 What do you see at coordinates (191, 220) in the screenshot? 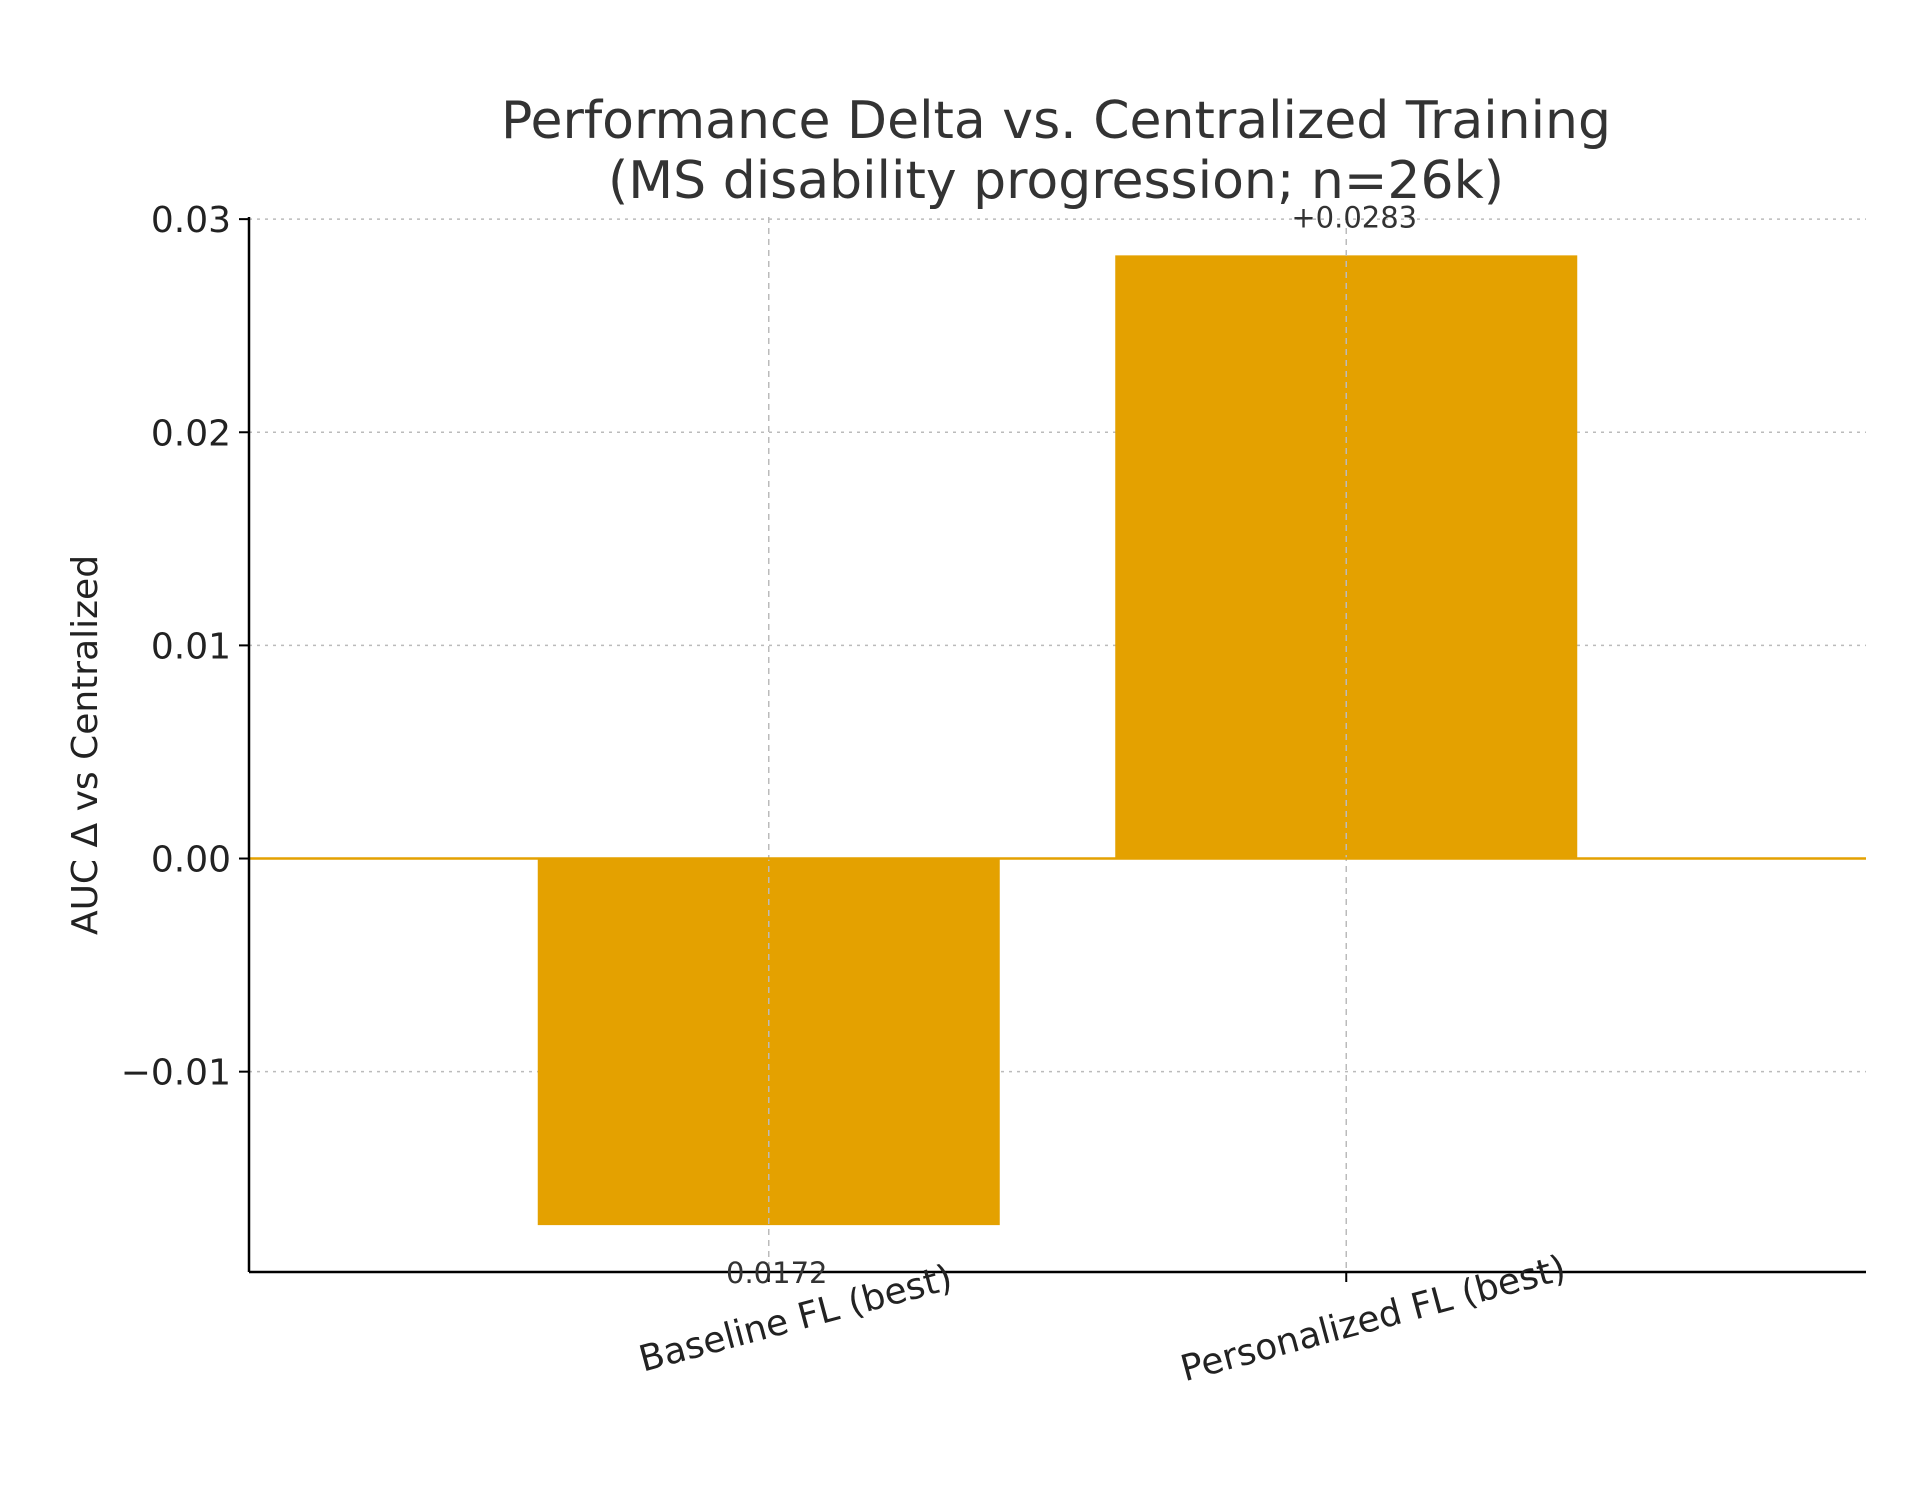
I see `y-tick-label: 0.03` at bounding box center [191, 220].